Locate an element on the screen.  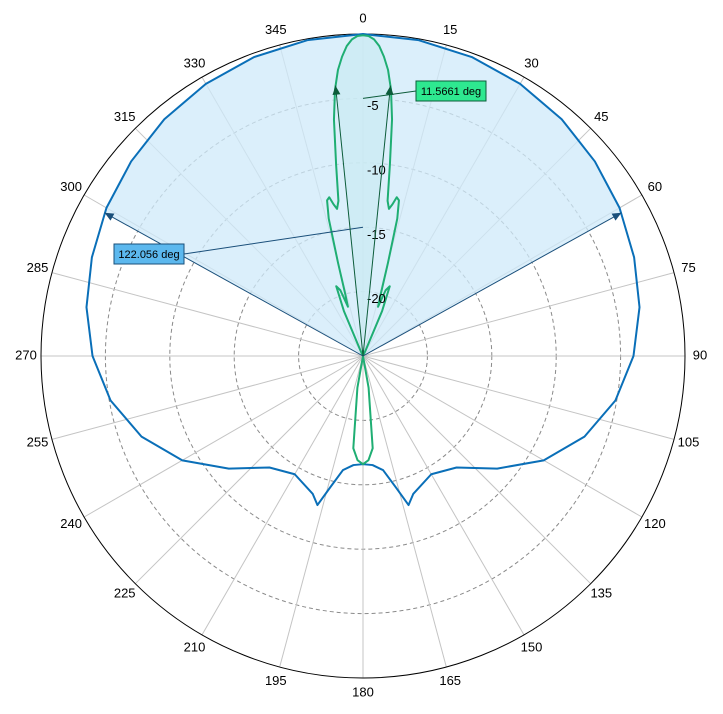
beamwidth-label: 122.056 deg is located at coordinates (148, 255).